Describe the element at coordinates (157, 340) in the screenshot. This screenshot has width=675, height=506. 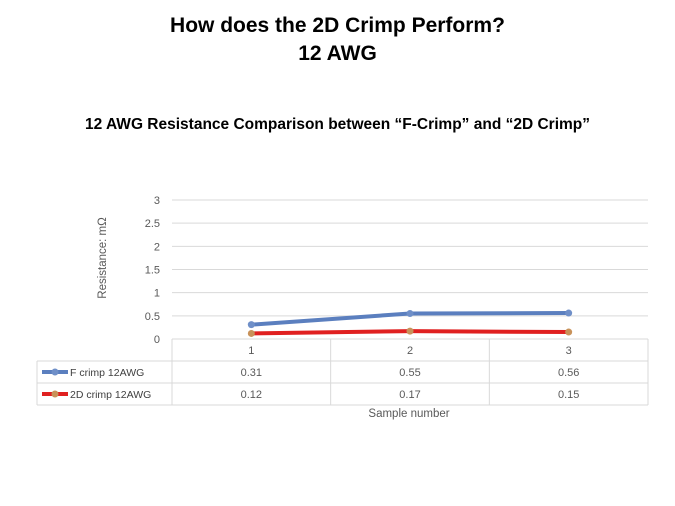
I see `y-tick-label: 0` at that location.